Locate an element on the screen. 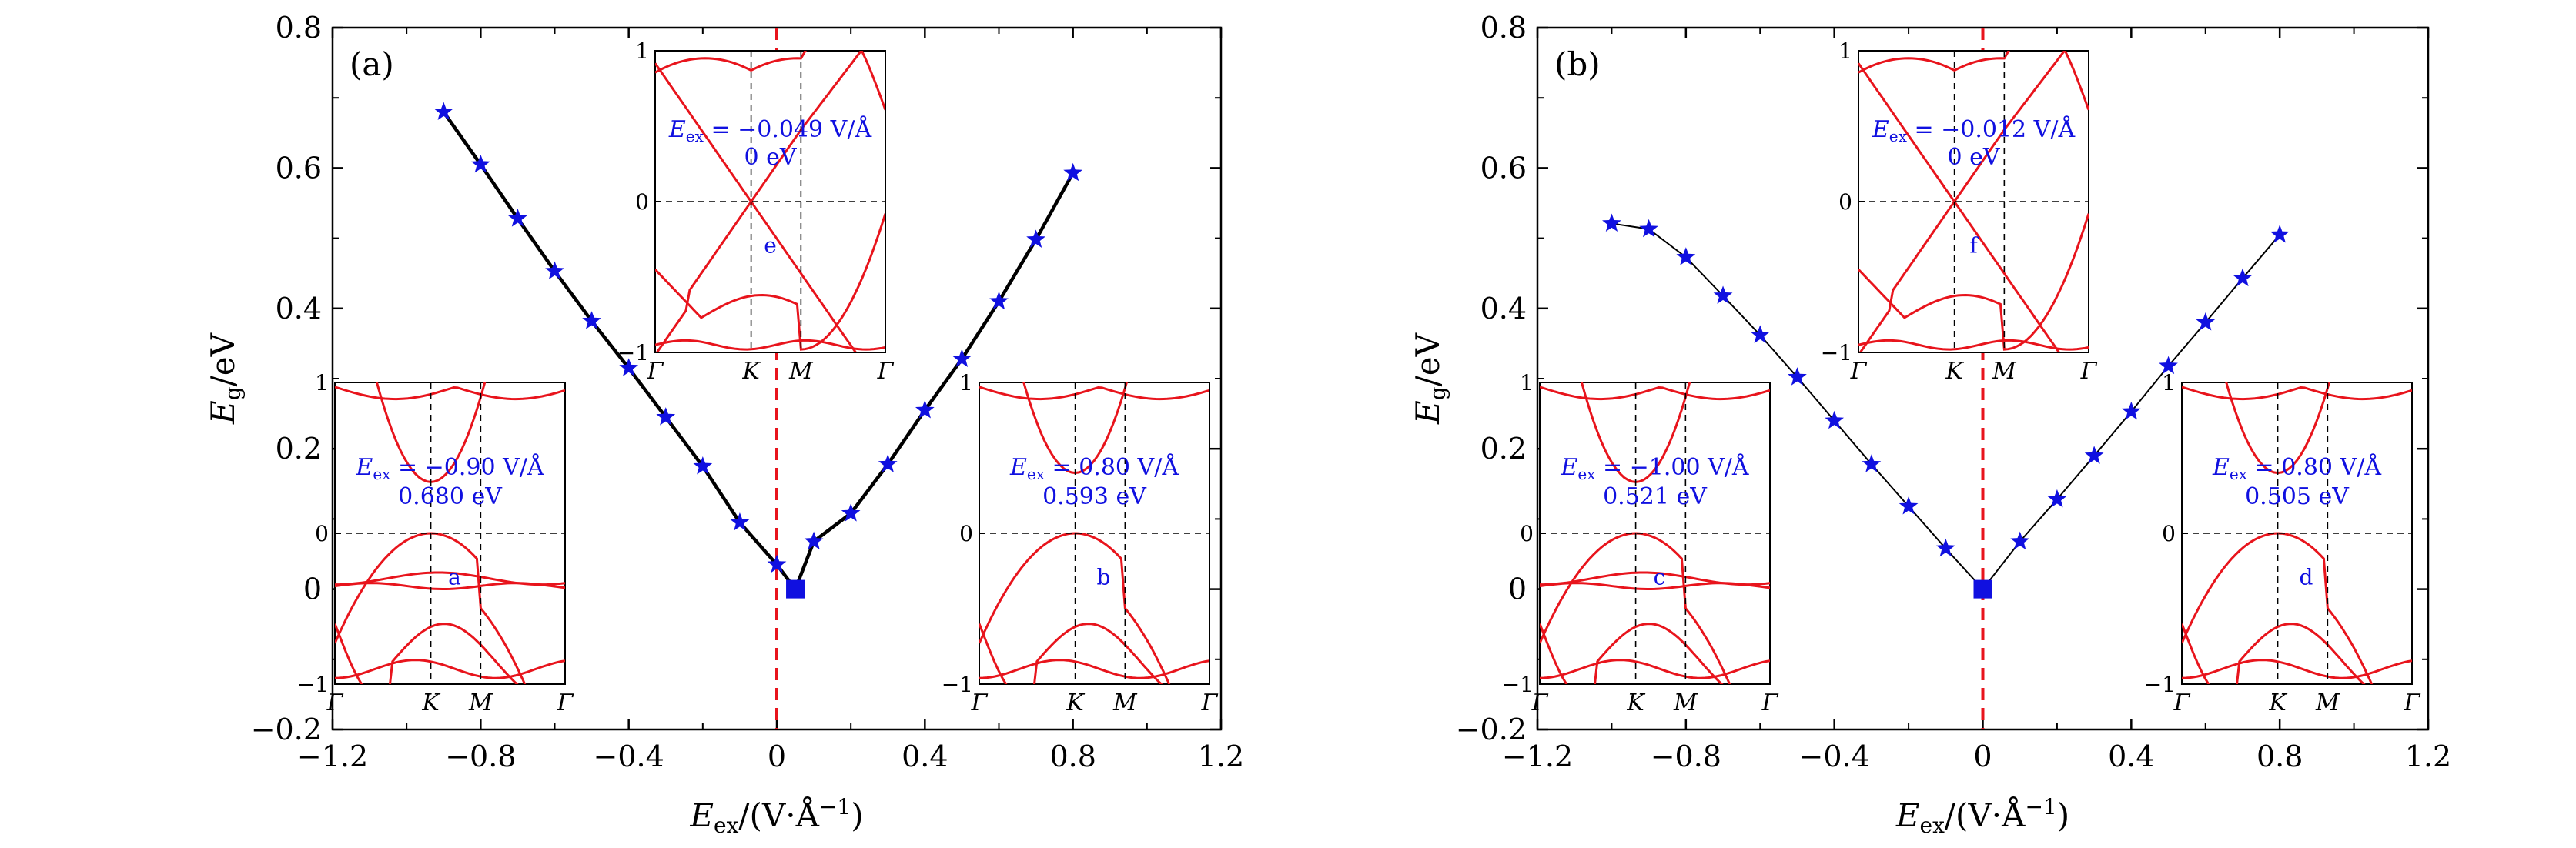  y-tick-label: 0.6 is located at coordinates (1504, 168).